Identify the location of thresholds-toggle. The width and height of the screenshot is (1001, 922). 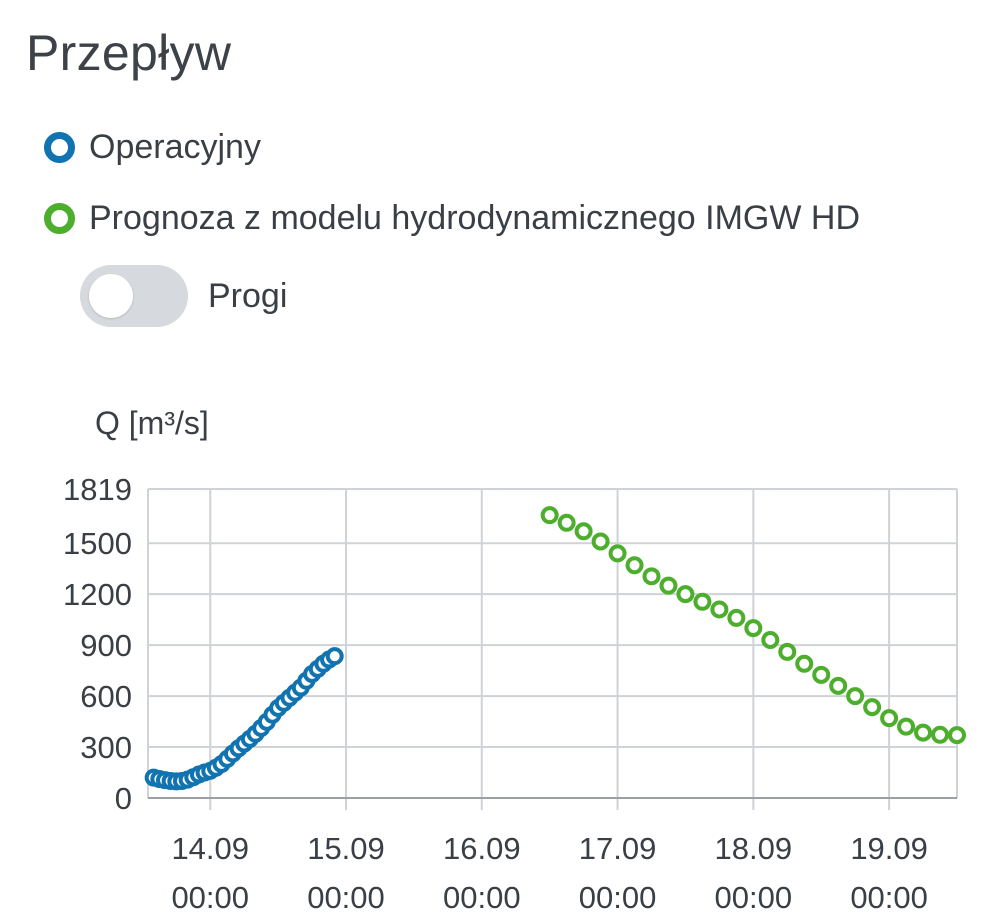
(134, 296).